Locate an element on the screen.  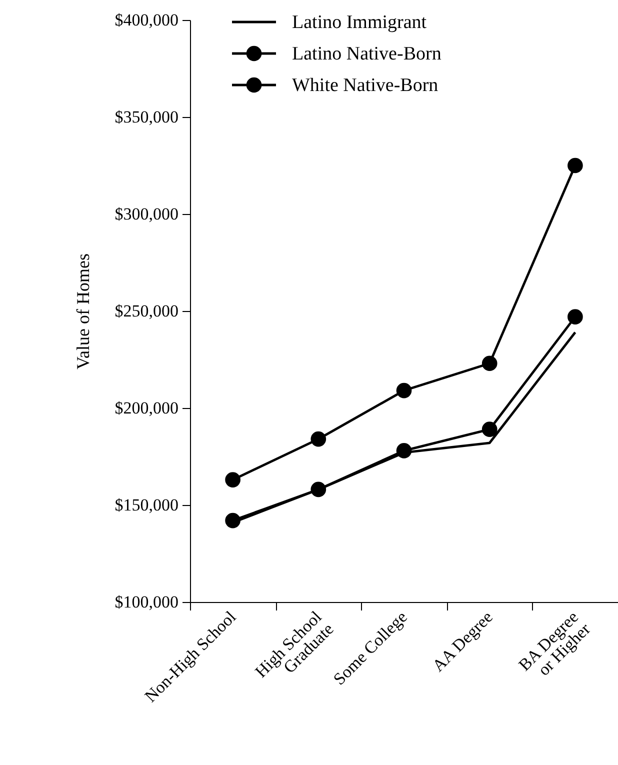
legend-label: Latino Immigrant is located at coordinates (360, 22).